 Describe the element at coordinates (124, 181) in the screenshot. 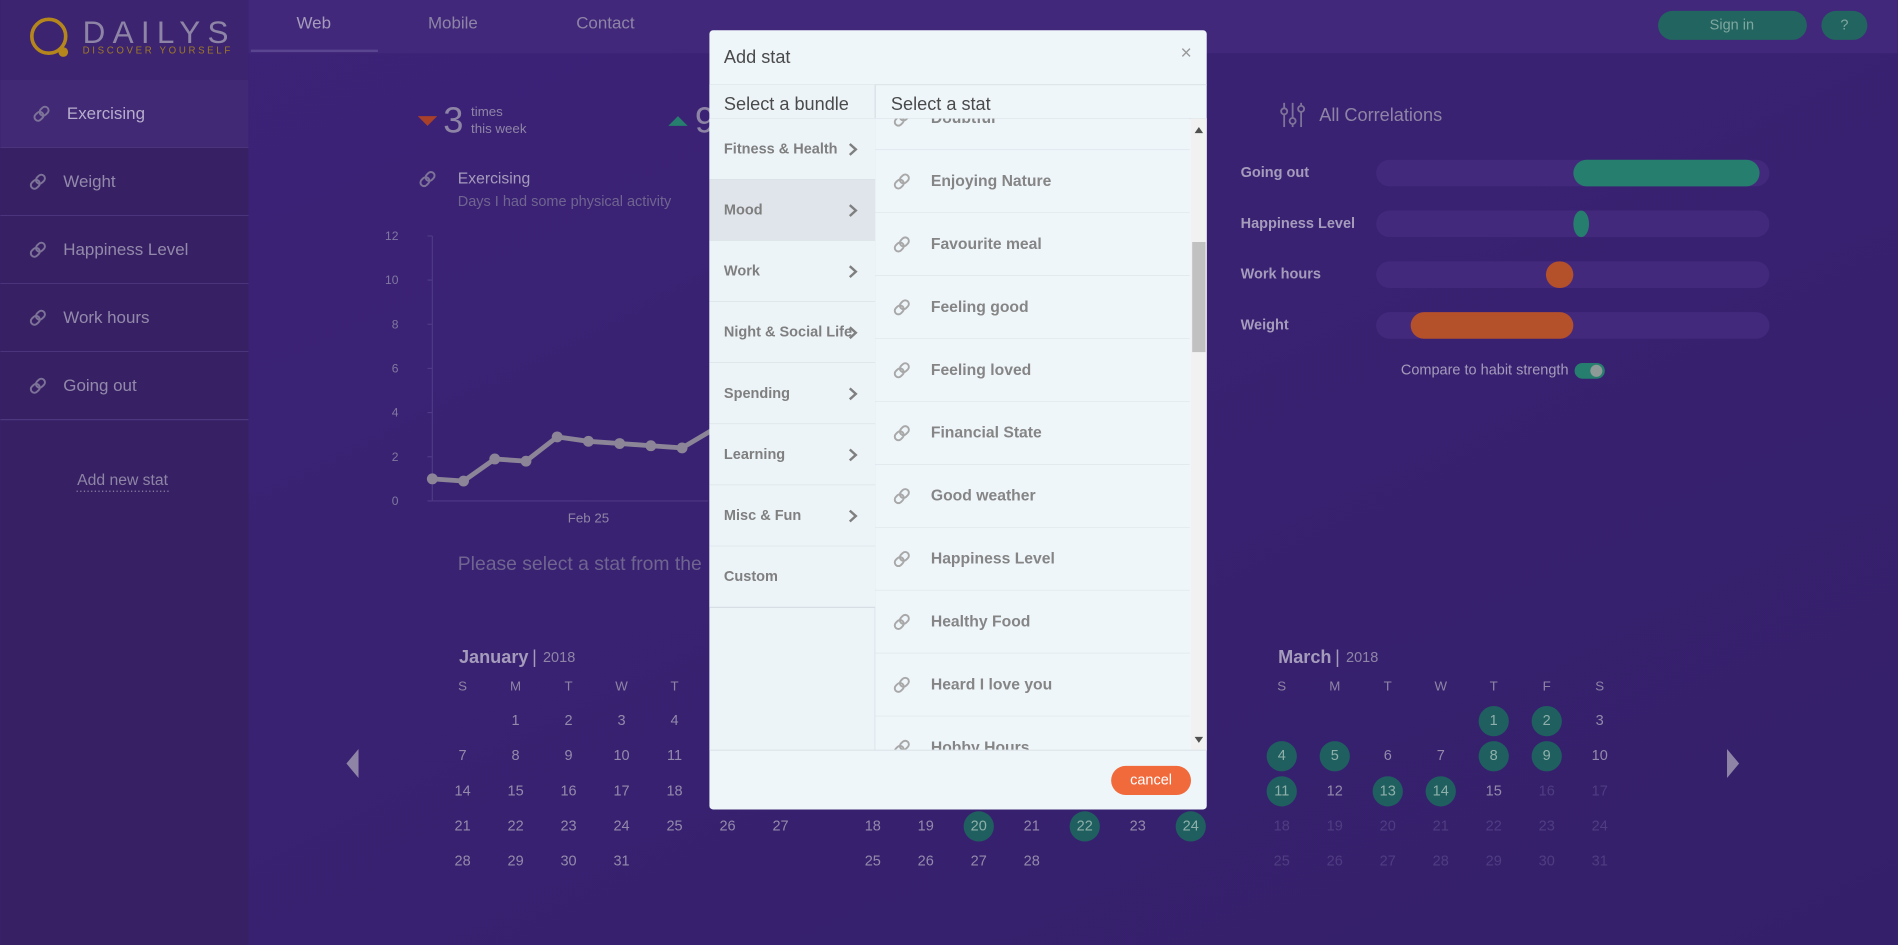

I see `sidebar-item` at that location.